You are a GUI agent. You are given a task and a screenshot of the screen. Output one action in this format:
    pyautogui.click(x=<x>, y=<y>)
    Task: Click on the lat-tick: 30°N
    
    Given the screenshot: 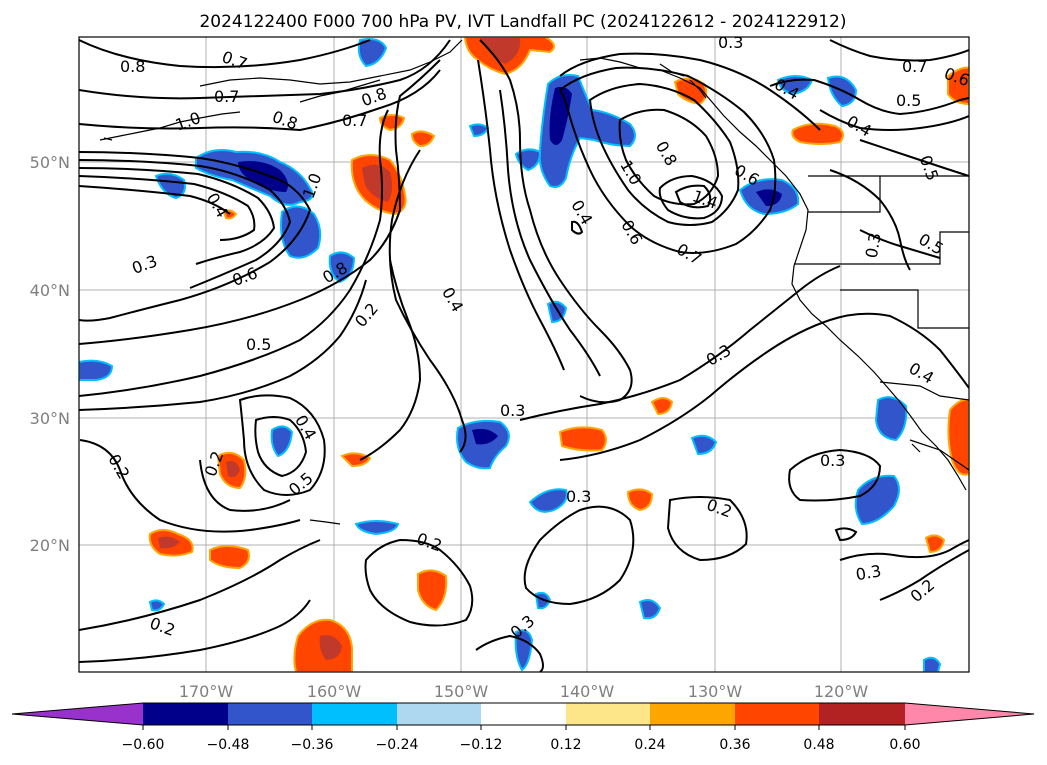 What is the action you would take?
    pyautogui.click(x=50, y=418)
    